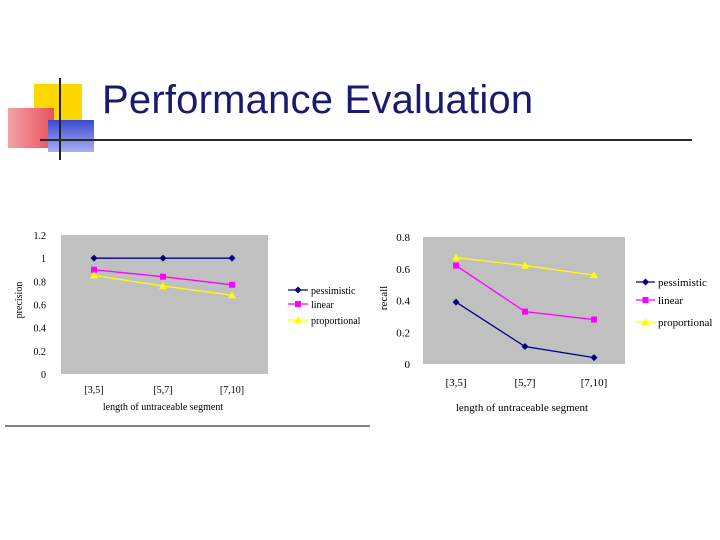 This screenshot has height=540, width=720. What do you see at coordinates (40, 306) in the screenshot?
I see `precision-chart-ytick-label: 0.6` at bounding box center [40, 306].